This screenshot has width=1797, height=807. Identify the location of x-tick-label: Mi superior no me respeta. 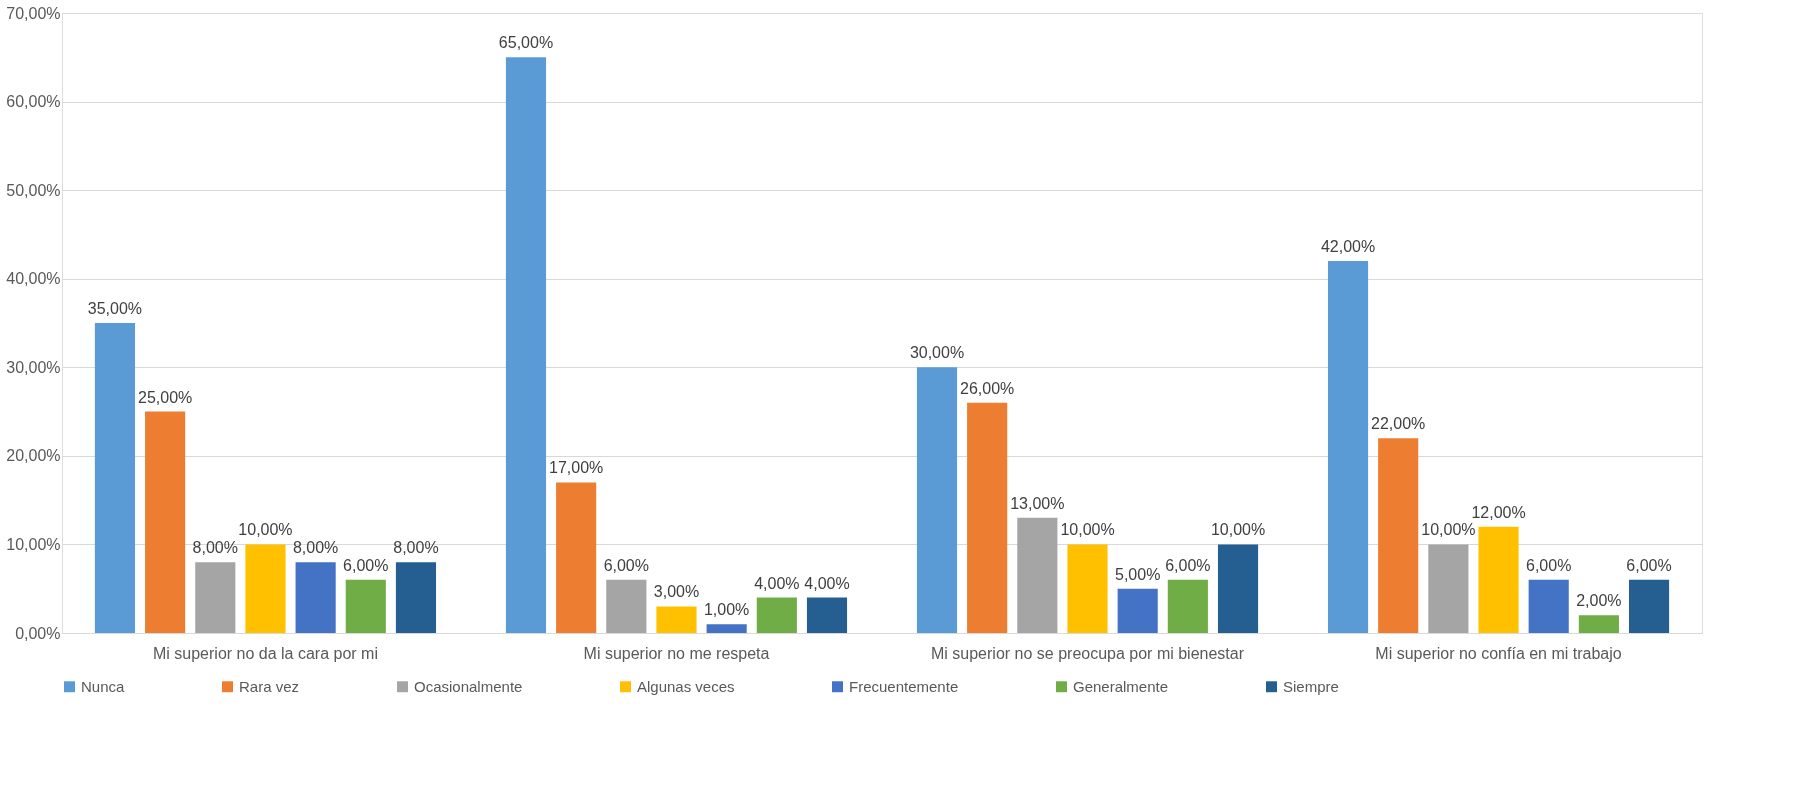
(676, 653).